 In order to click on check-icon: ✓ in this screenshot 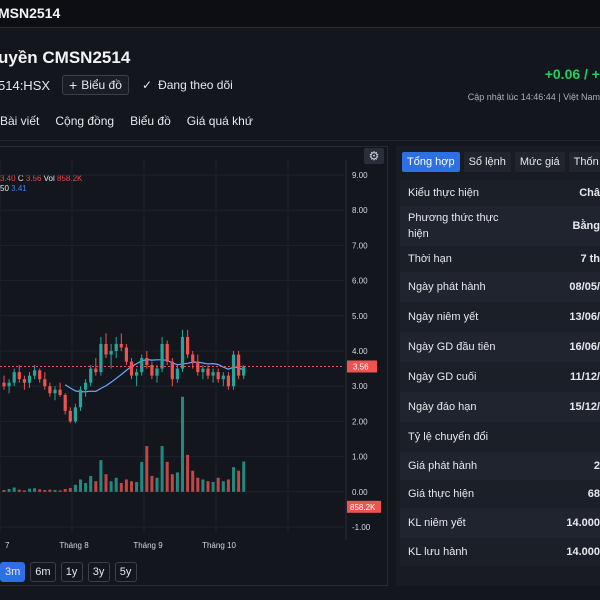, I will do `click(147, 85)`.